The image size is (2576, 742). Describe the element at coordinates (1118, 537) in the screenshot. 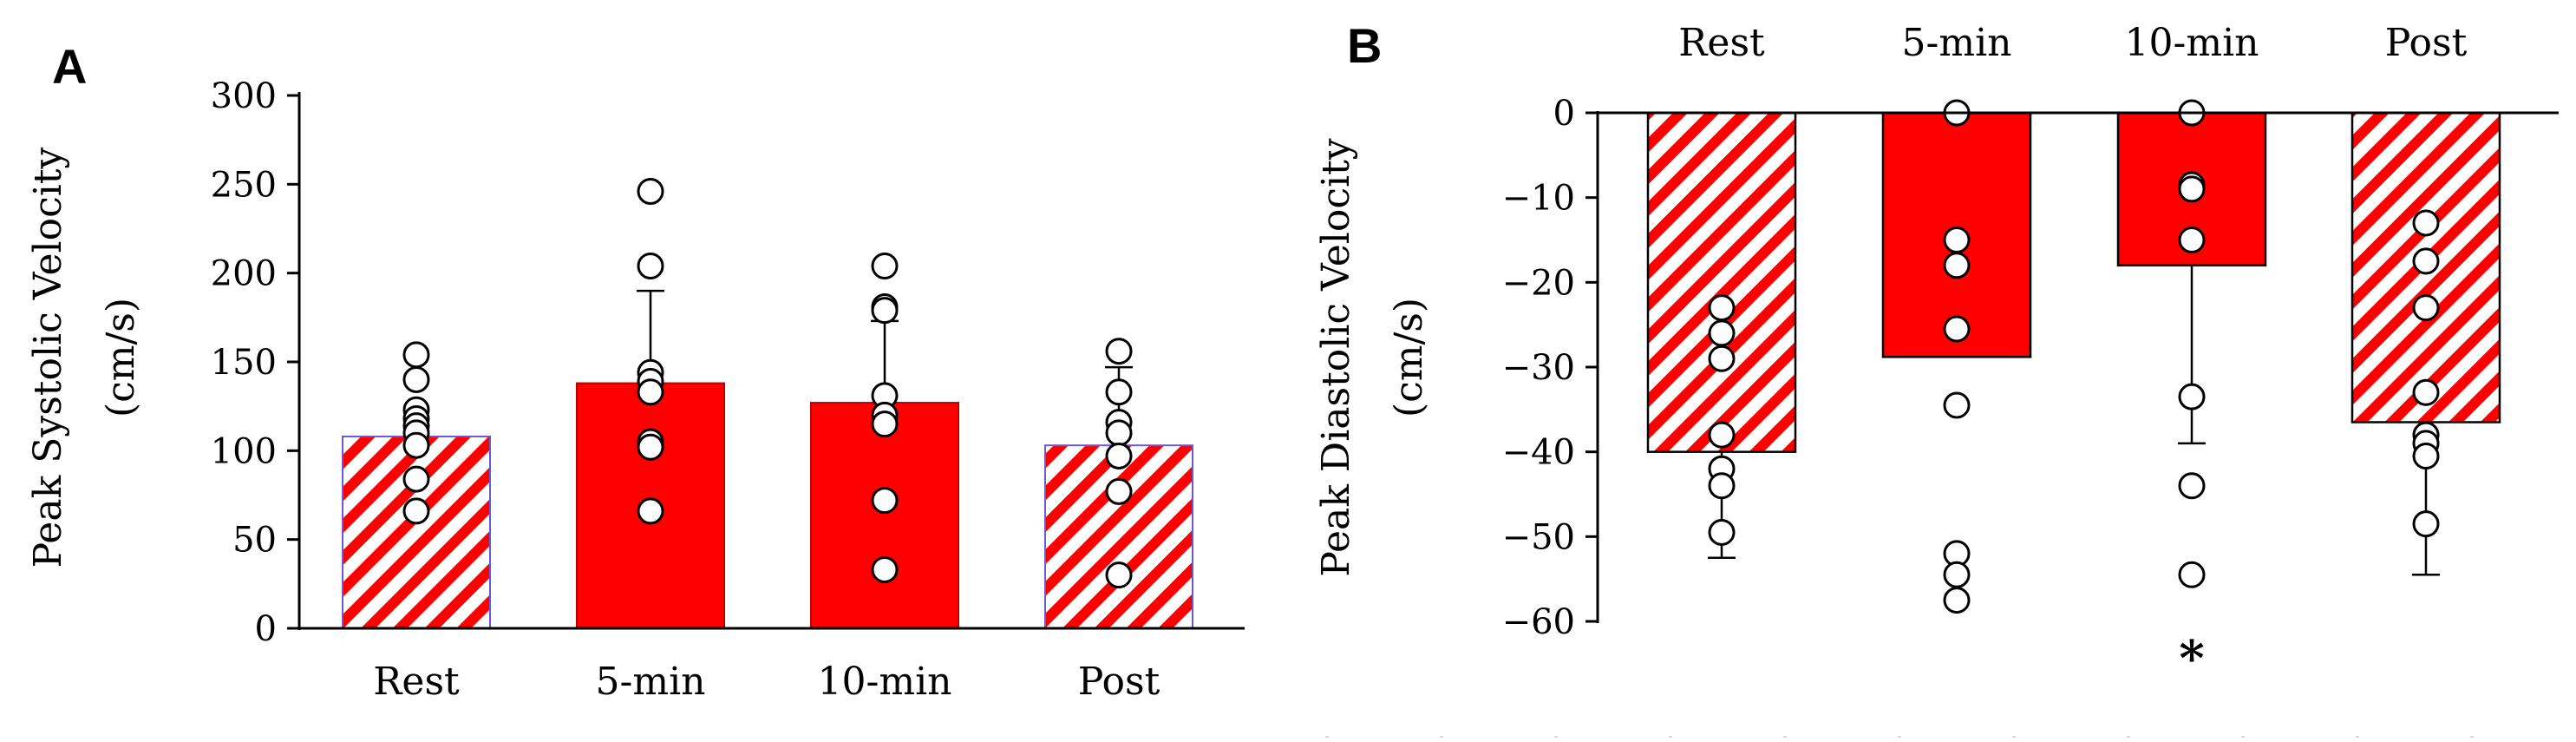

I see `panel-a-bar-post` at that location.